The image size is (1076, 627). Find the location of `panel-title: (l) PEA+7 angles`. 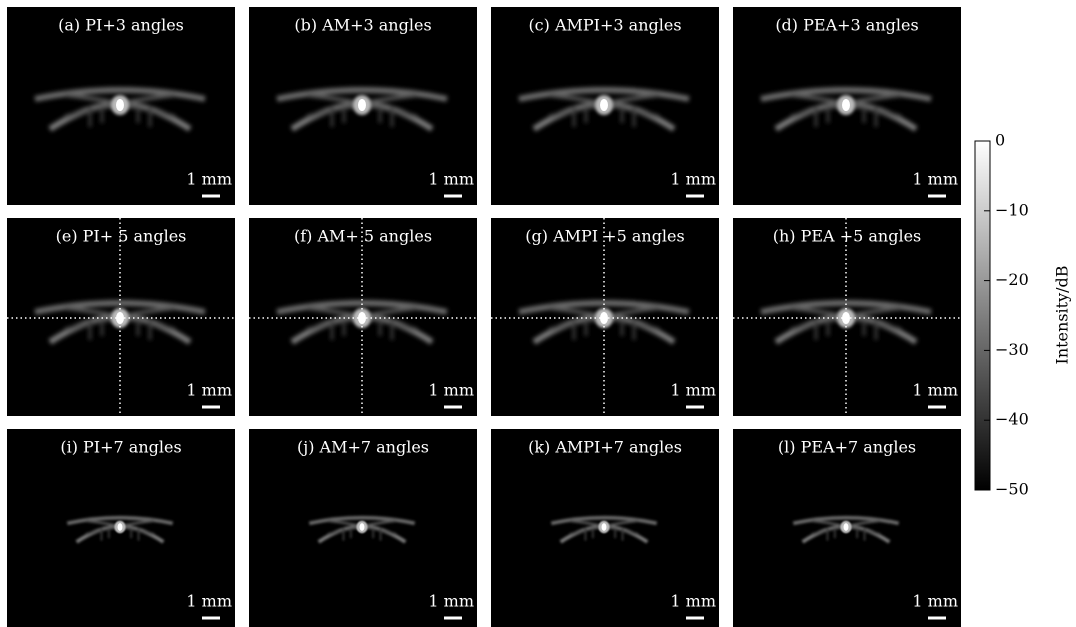

panel-title: (l) PEA+7 angles is located at coordinates (847, 447).